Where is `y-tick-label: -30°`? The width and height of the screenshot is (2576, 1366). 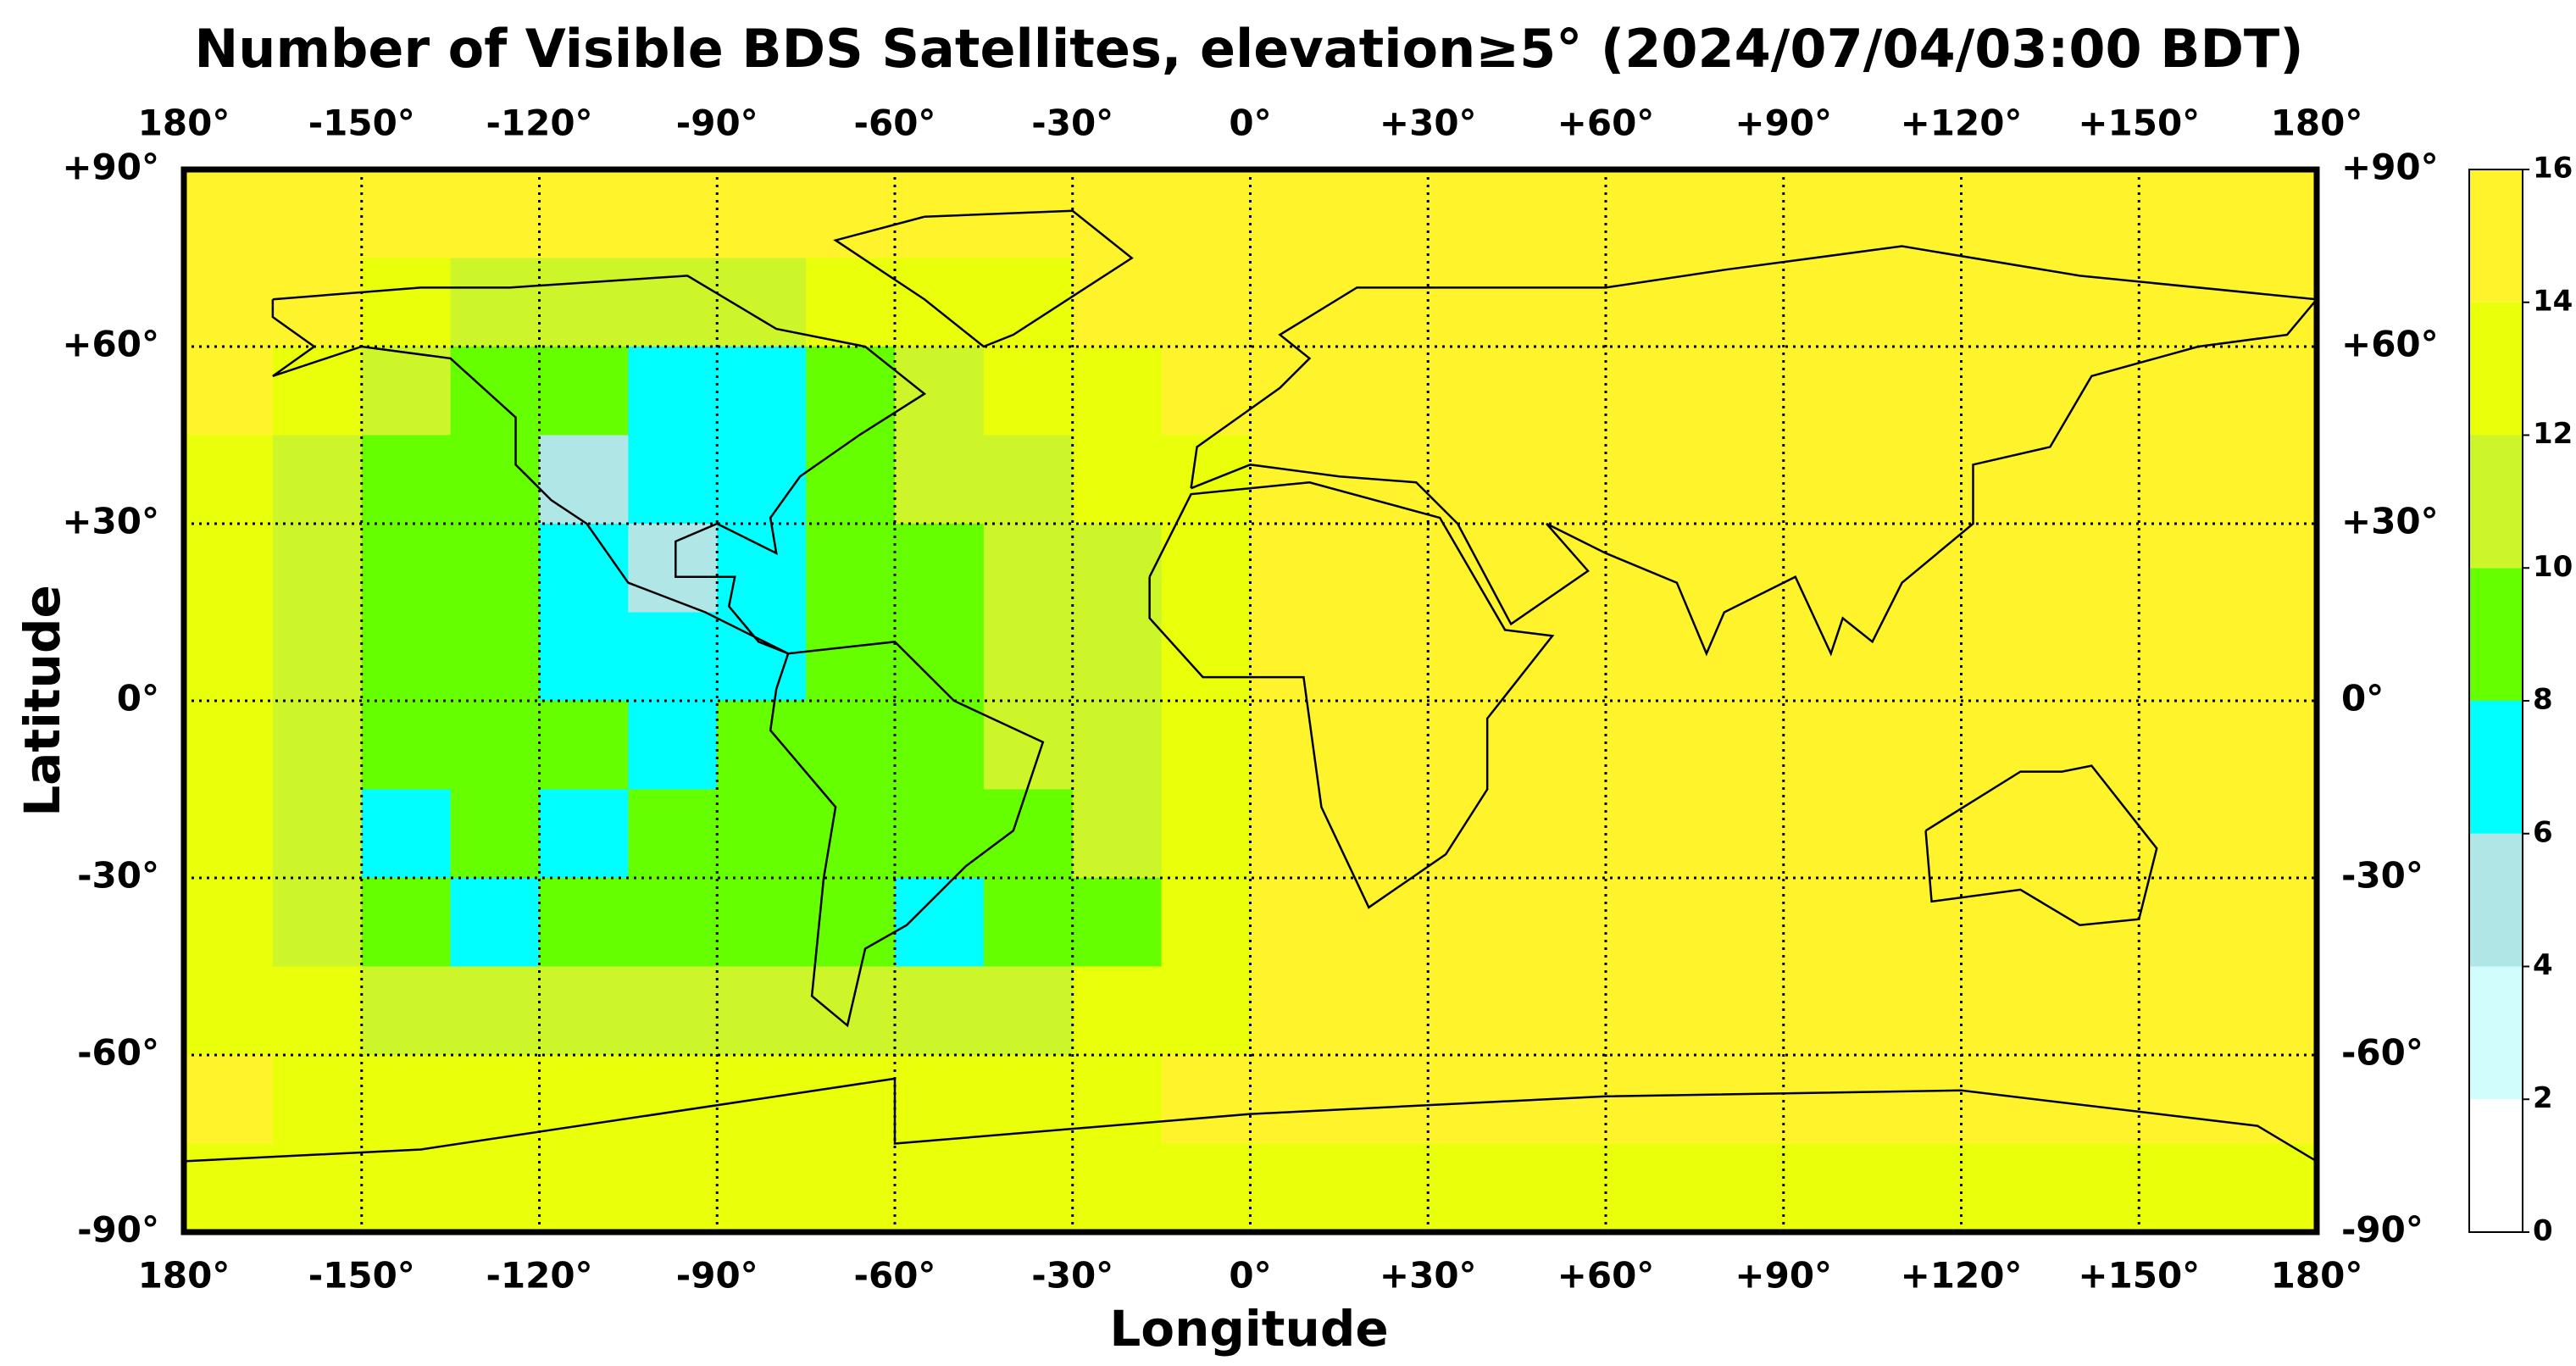 y-tick-label: -30° is located at coordinates (118, 876).